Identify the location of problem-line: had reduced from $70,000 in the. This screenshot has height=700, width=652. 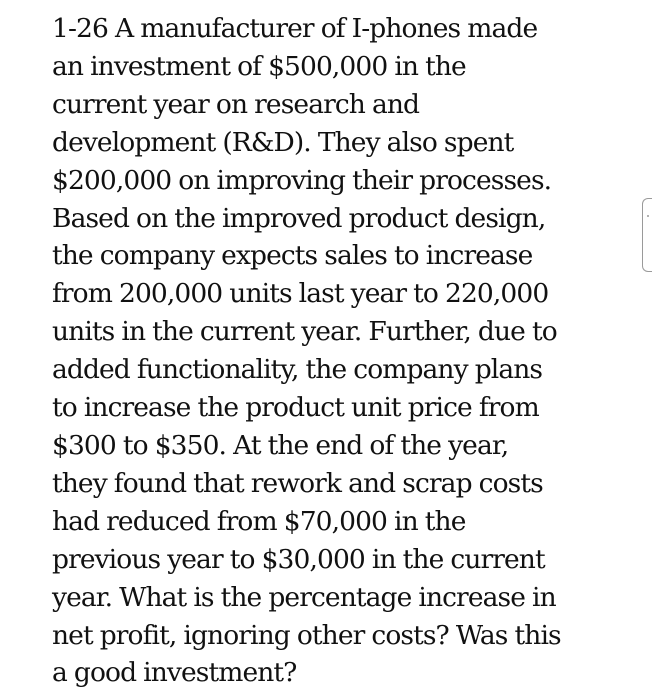
(259, 521).